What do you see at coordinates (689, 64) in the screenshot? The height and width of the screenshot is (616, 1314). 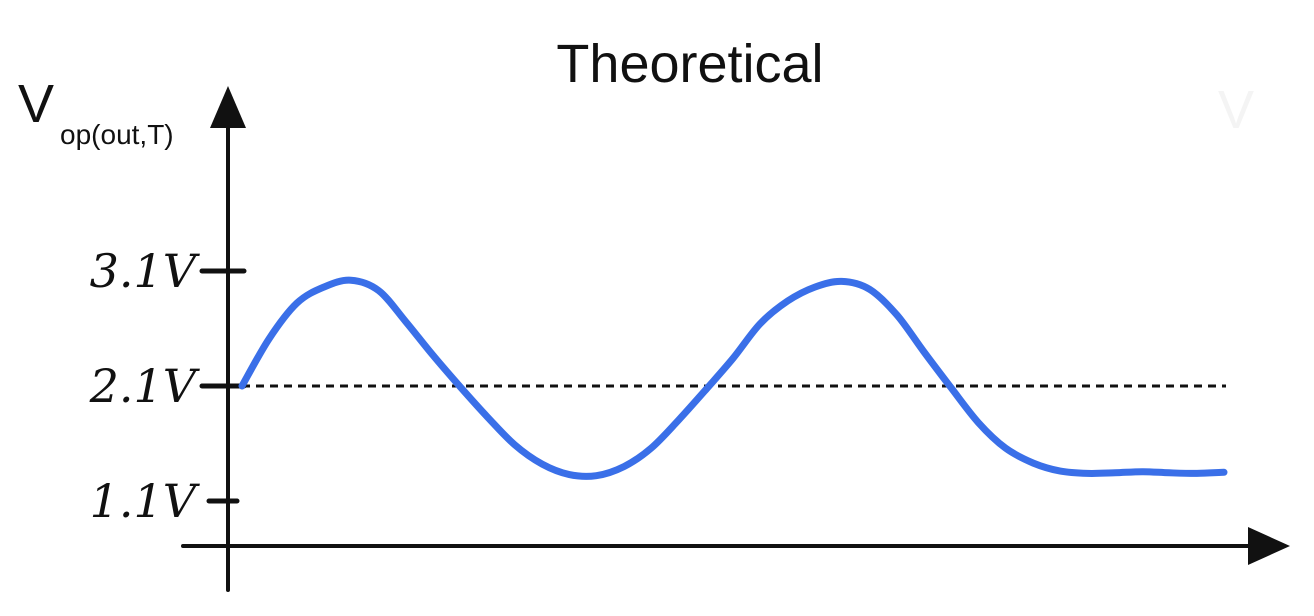 I see `chart-title: Theoretical` at bounding box center [689, 64].